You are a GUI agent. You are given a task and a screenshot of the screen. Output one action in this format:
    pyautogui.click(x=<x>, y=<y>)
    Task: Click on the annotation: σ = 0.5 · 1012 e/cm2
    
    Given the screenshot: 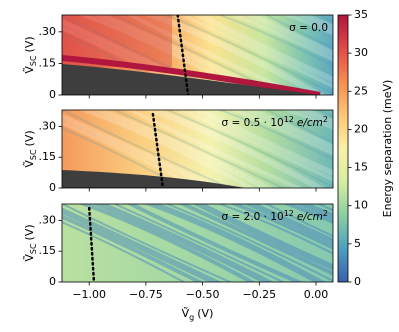 What is the action you would take?
    pyautogui.click(x=275, y=122)
    